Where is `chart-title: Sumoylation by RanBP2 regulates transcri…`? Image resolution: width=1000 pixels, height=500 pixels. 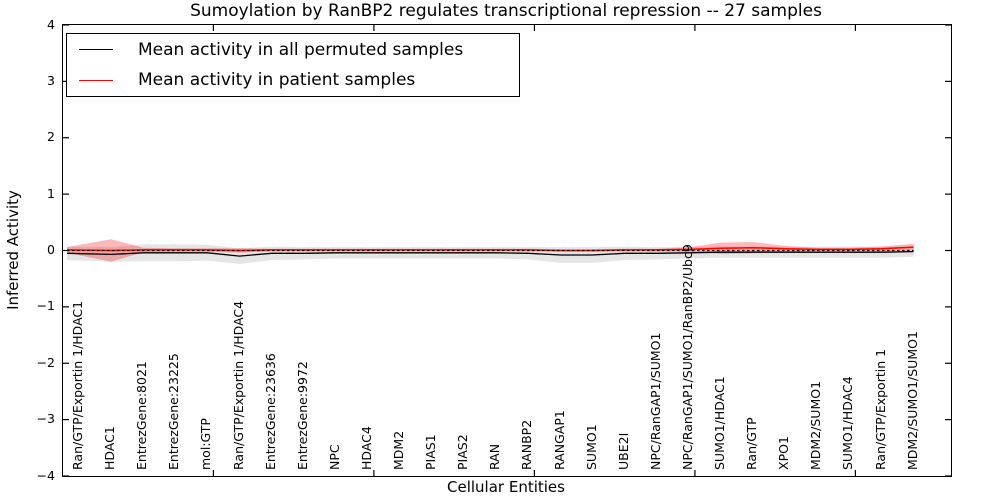 chart-title: Sumoylation by RanBP2 regulates transcri… is located at coordinates (506, 11).